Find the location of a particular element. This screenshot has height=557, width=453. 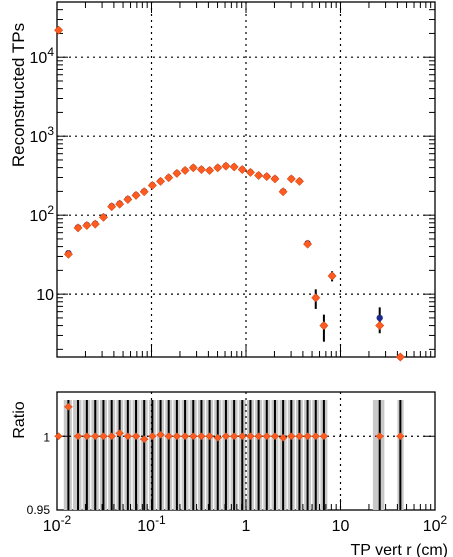

top-ytick-labels: 10 10² 10³ 10⁴ is located at coordinates (42, 174).